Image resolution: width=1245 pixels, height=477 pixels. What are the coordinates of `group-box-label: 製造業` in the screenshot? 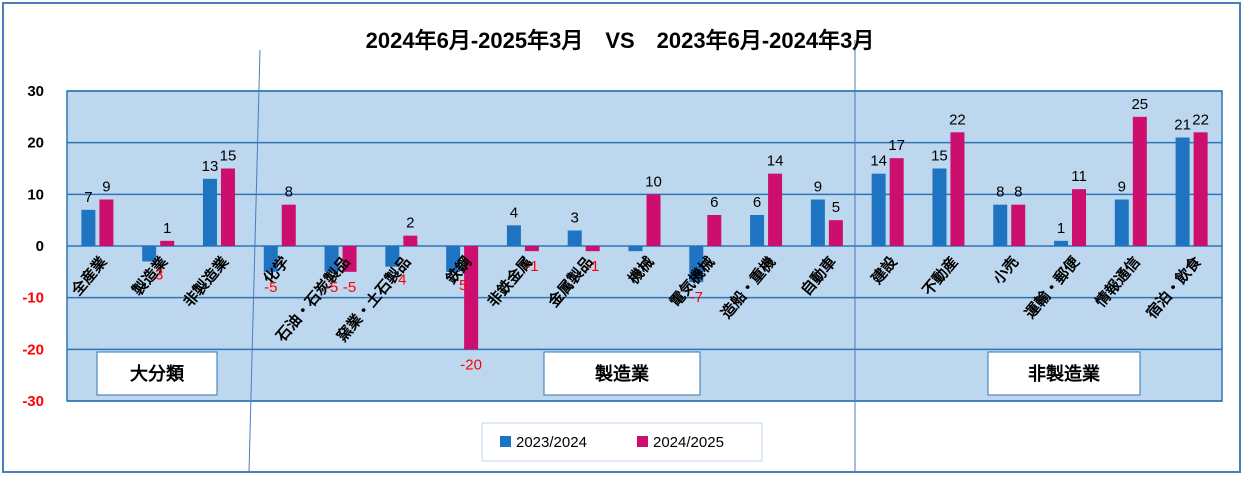 It's located at (622, 374).